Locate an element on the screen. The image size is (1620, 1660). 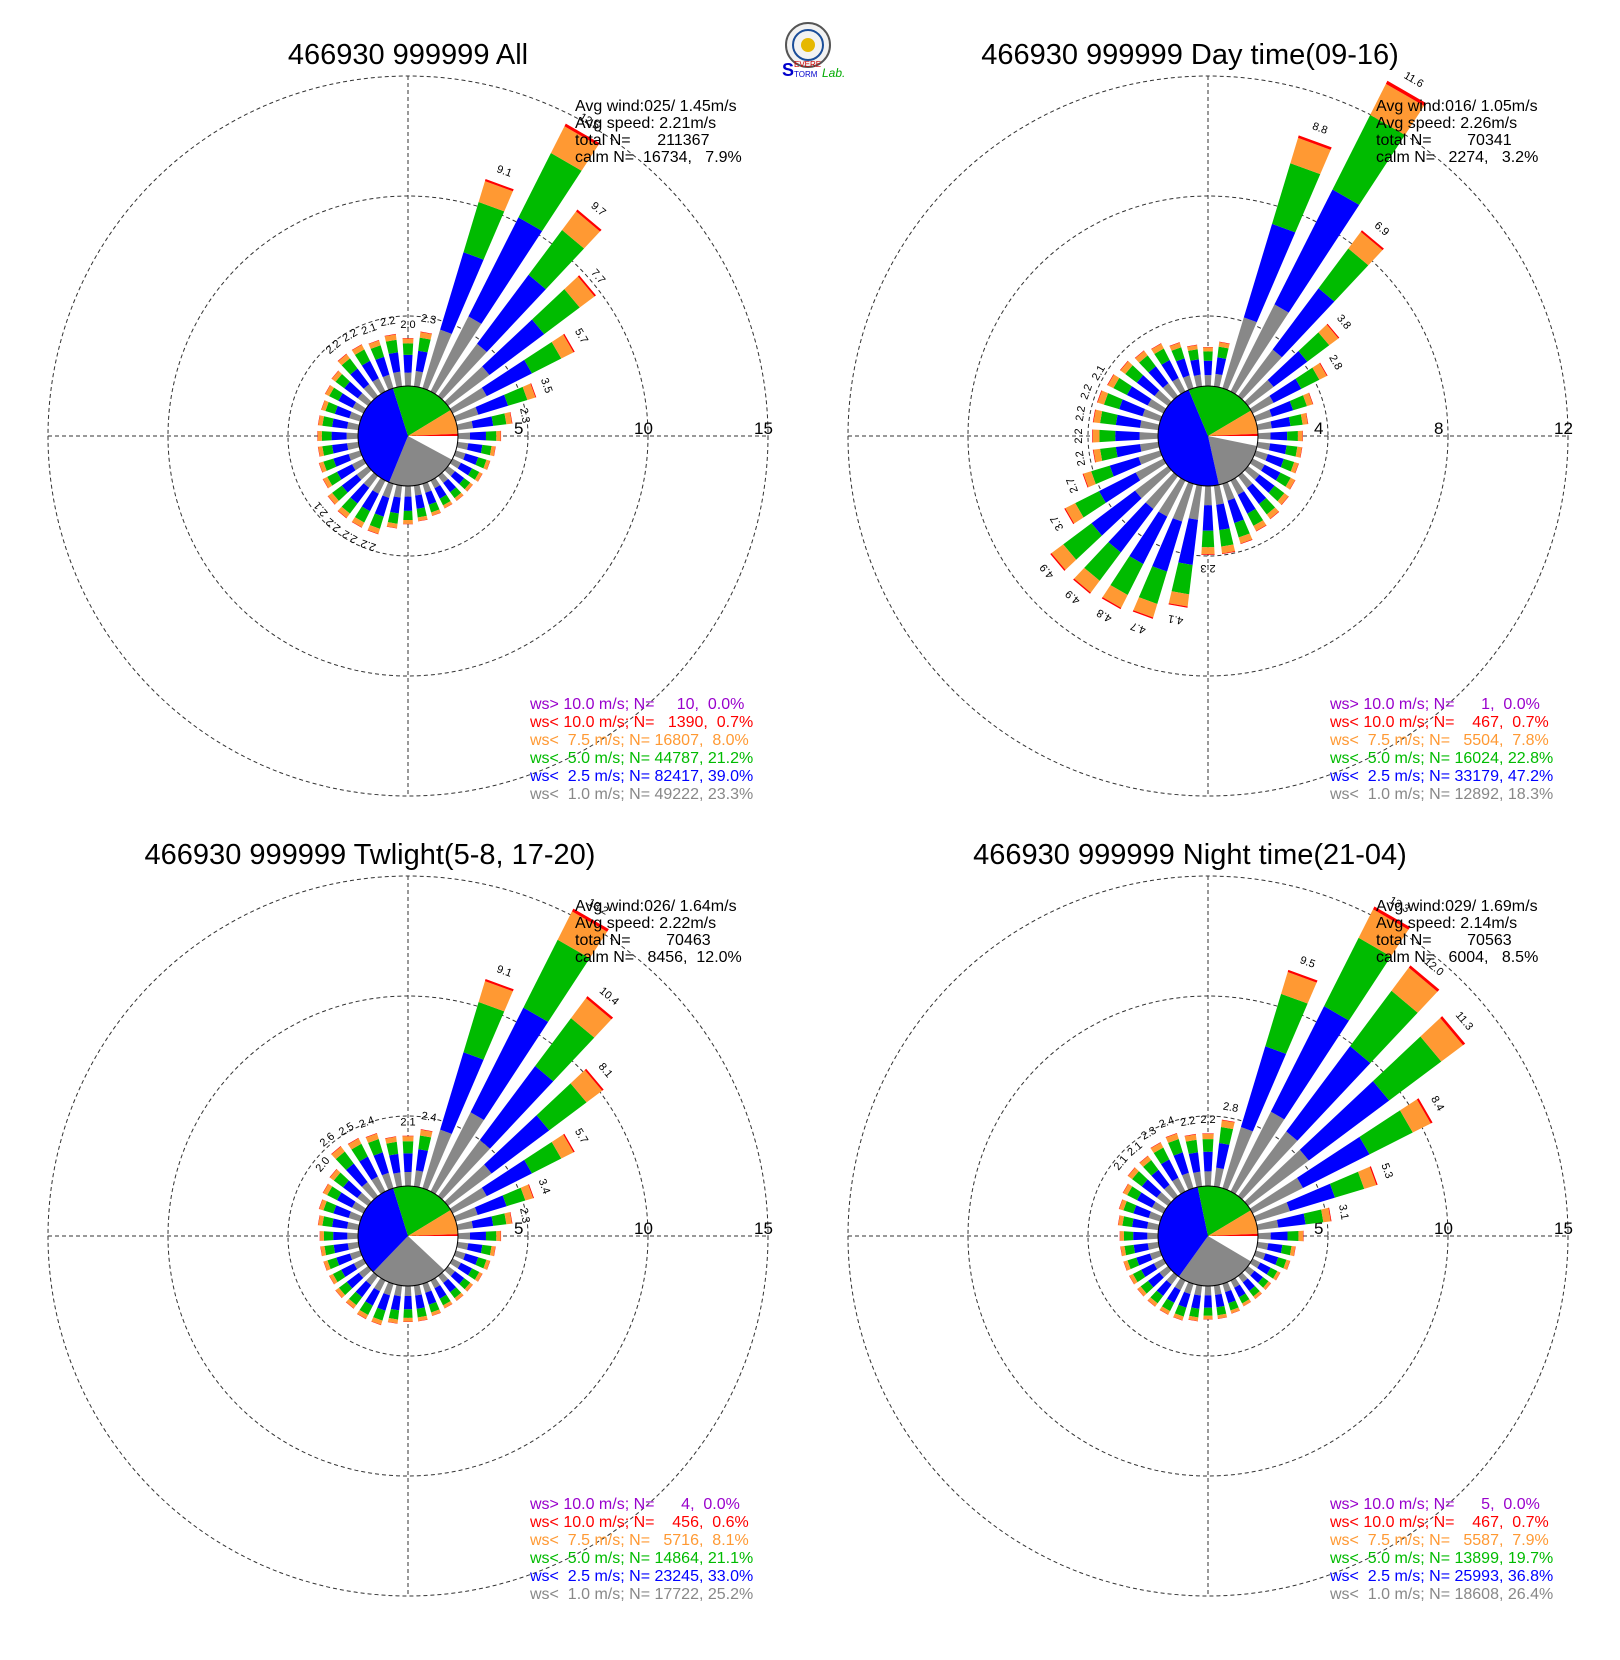
ring-label: 5 is located at coordinates (518, 428).